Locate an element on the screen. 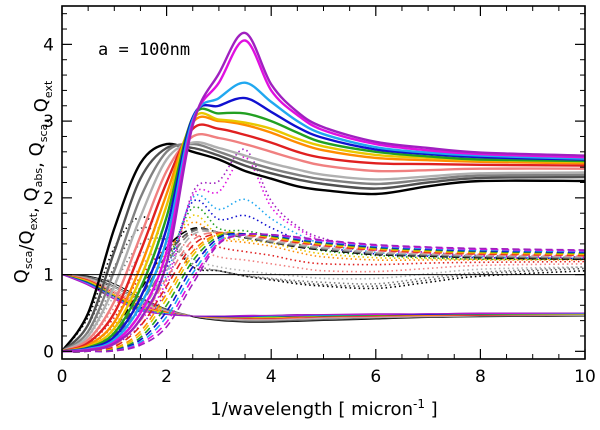 The image size is (600, 430). y-tick-label: 2 is located at coordinates (48, 199).